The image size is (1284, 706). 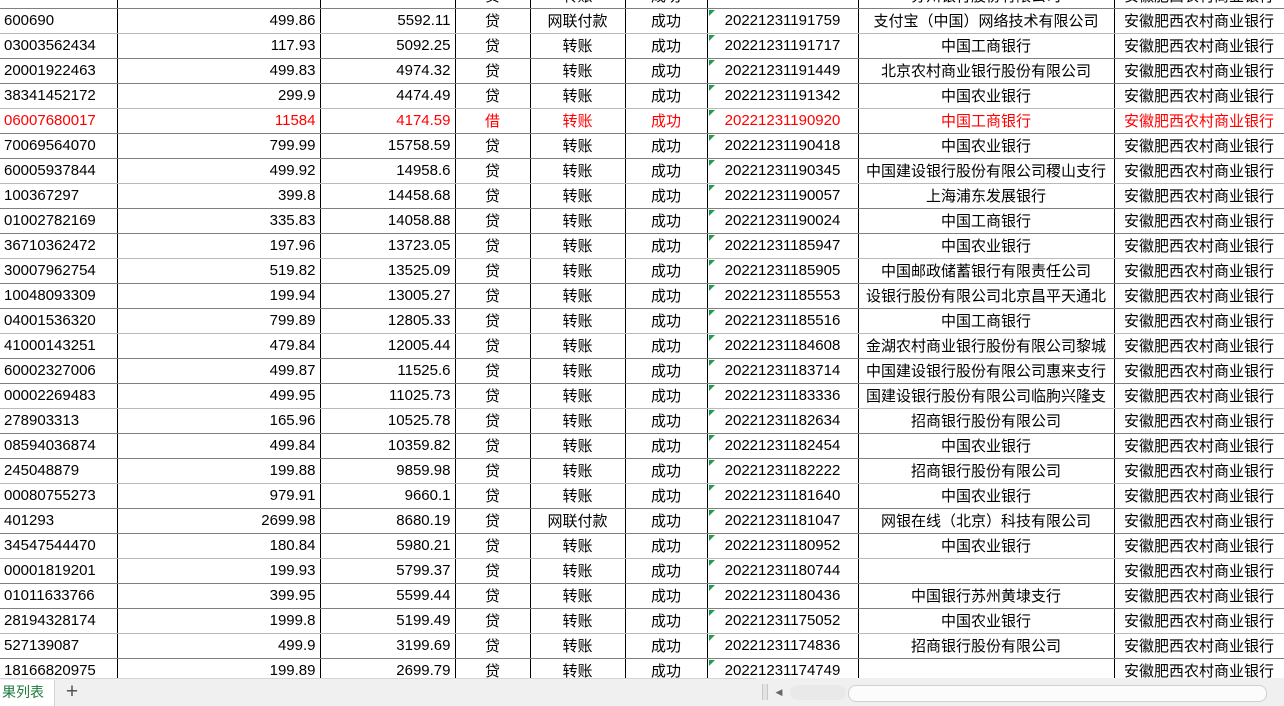 I want to click on cell-account: 100367297, so click(x=59, y=196).